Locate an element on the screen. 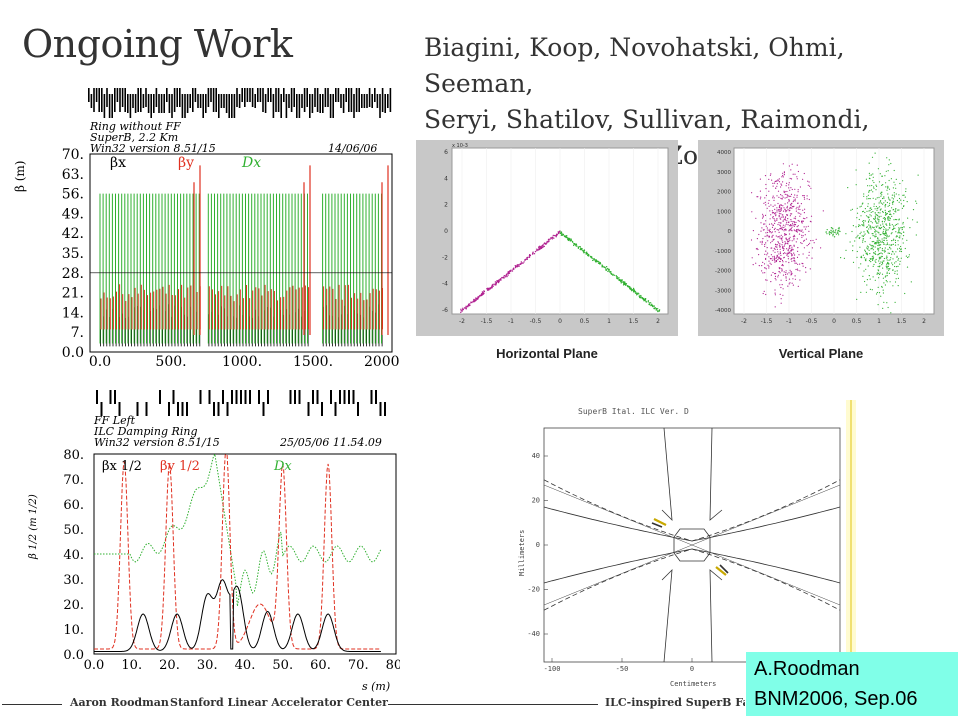 The width and height of the screenshot is (960, 720). y-tick-label: 28. is located at coordinates (73, 274).